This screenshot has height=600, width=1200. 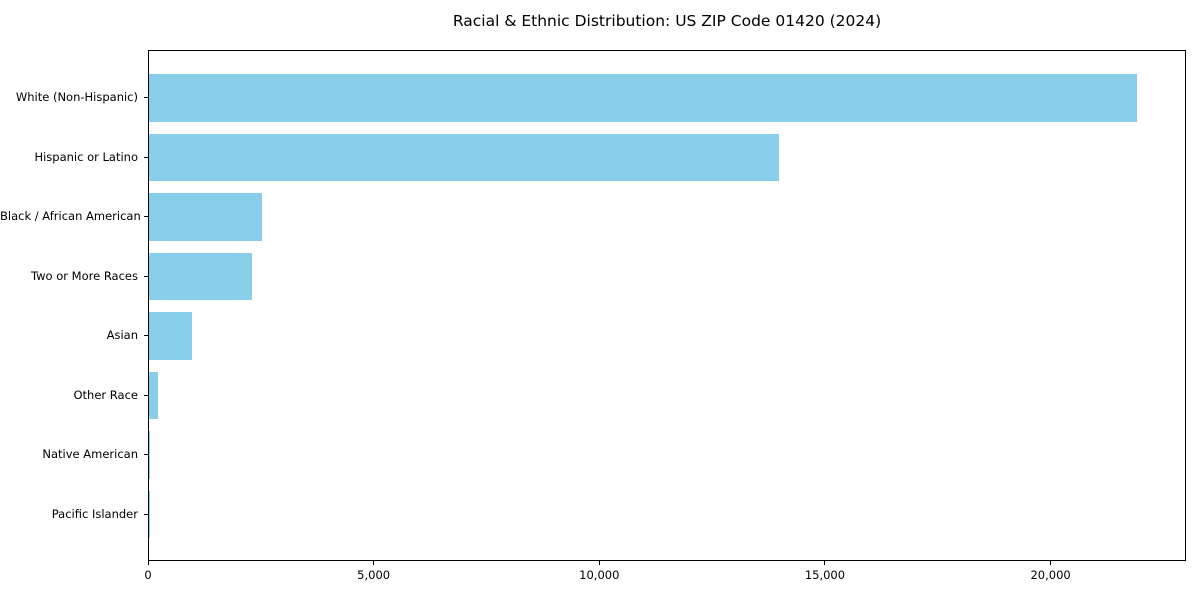 I want to click on x-tick-label: 0, so click(x=148, y=575).